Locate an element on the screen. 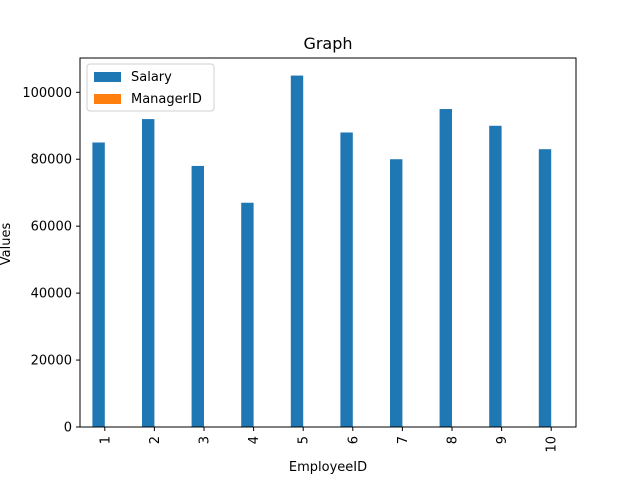 The image size is (640, 480). y-tick-label-80000: 80000 is located at coordinates (51, 160).